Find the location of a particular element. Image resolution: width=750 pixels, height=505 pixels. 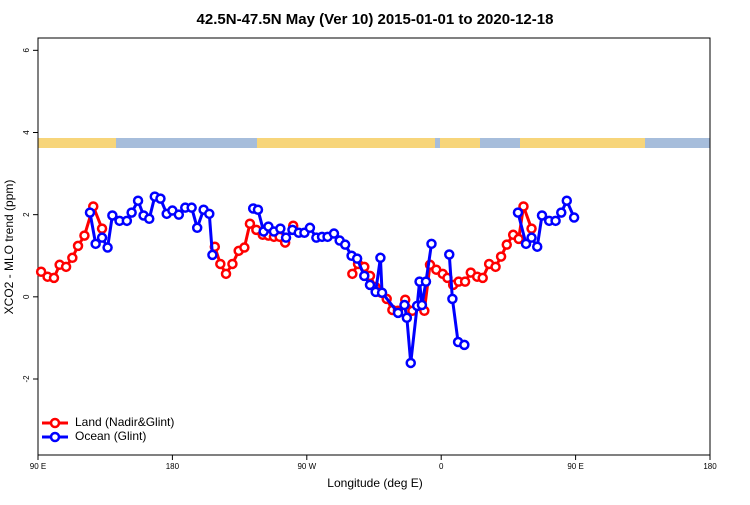

y-tick-label: 6 is located at coordinates (26, 50).